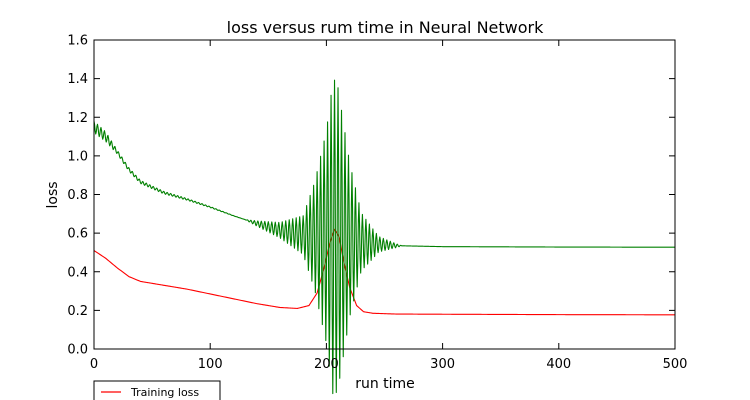 The image size is (750, 400). Describe the element at coordinates (77, 79) in the screenshot. I see `y-tick-label: 1.4` at that location.